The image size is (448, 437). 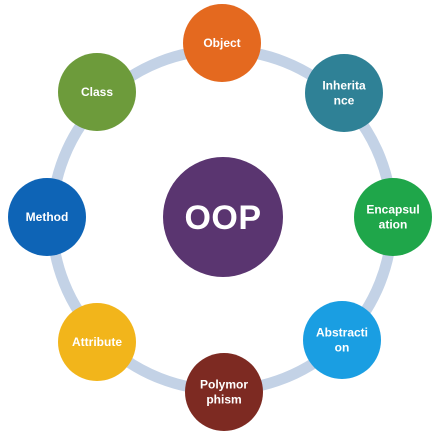 I want to click on node-object-label-line: Object, so click(x=221, y=43).